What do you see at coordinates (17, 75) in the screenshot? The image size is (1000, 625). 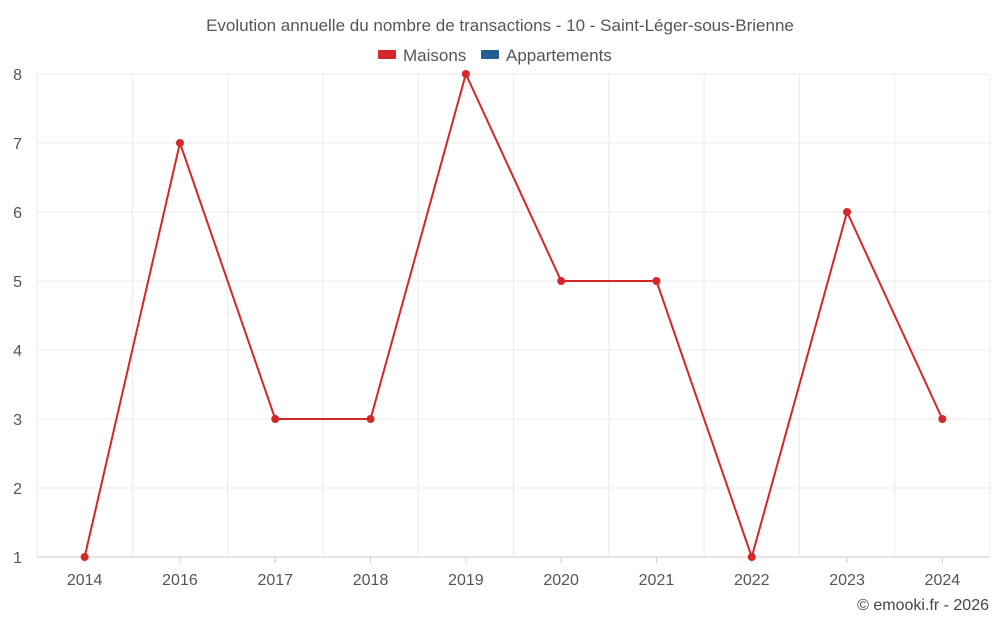 I see `y-tick-label: 8` at bounding box center [17, 75].